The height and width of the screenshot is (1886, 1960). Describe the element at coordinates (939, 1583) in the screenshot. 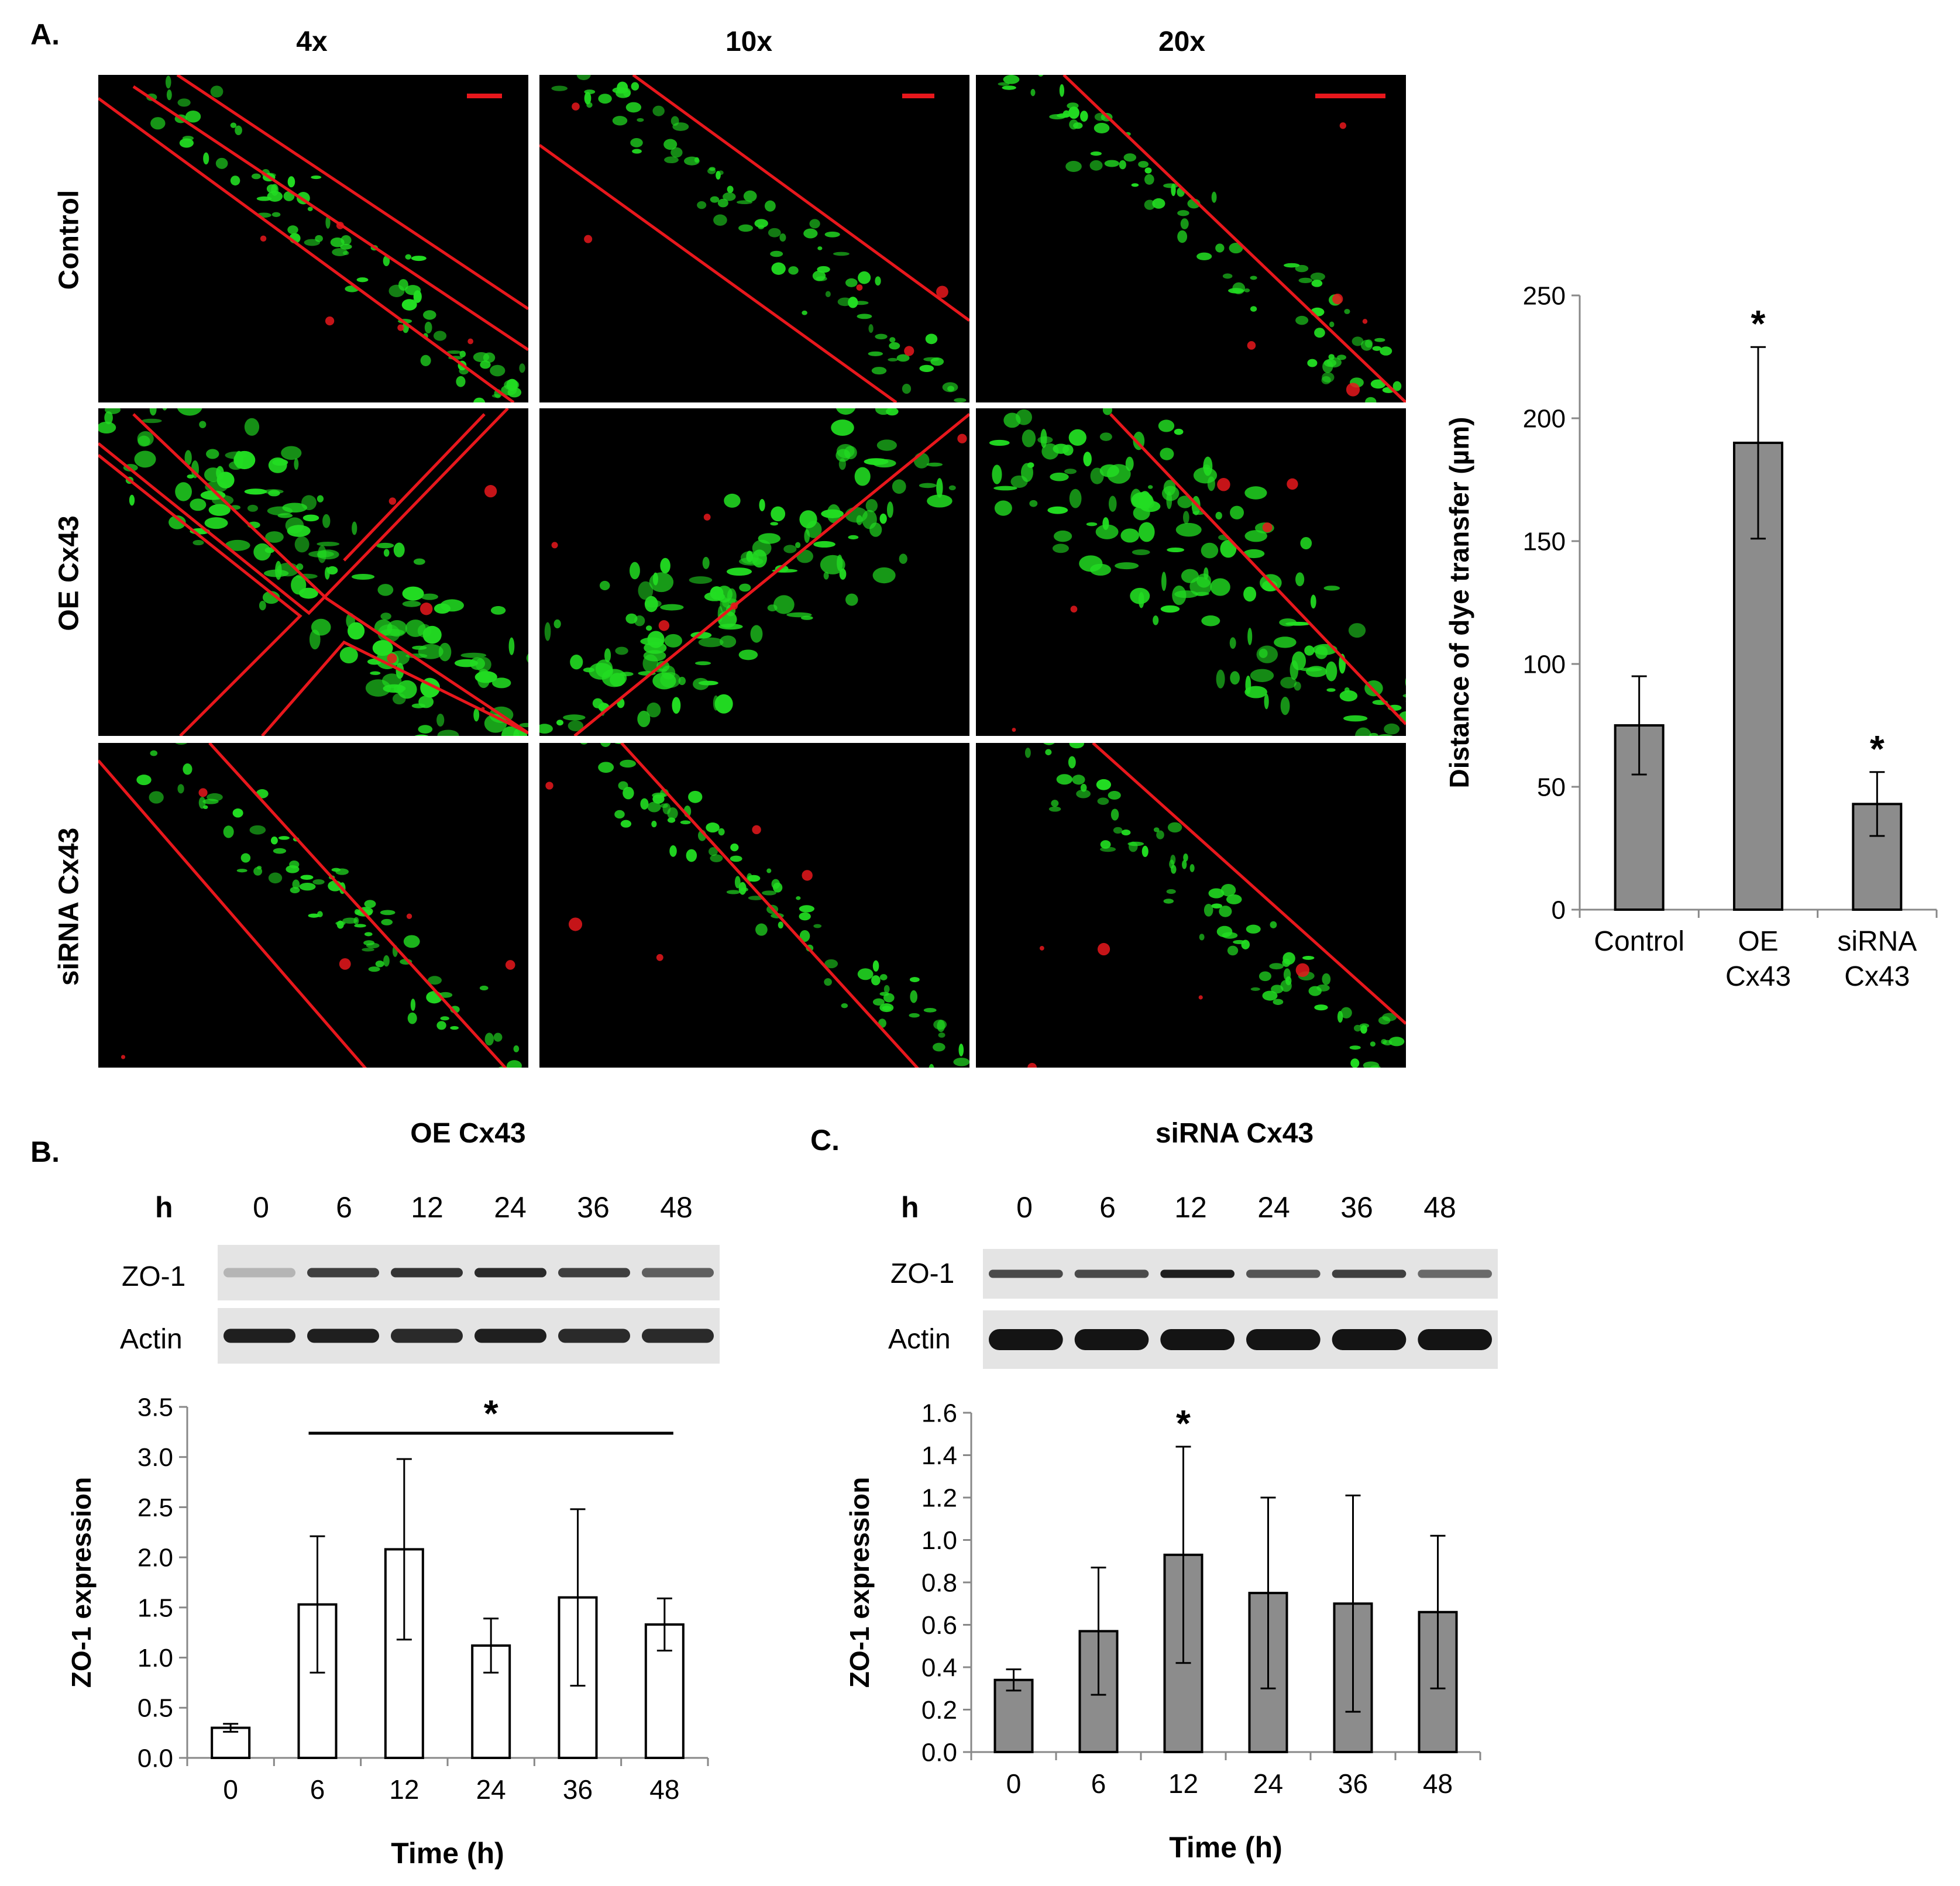

I see `y-tick-label: 0.8` at that location.